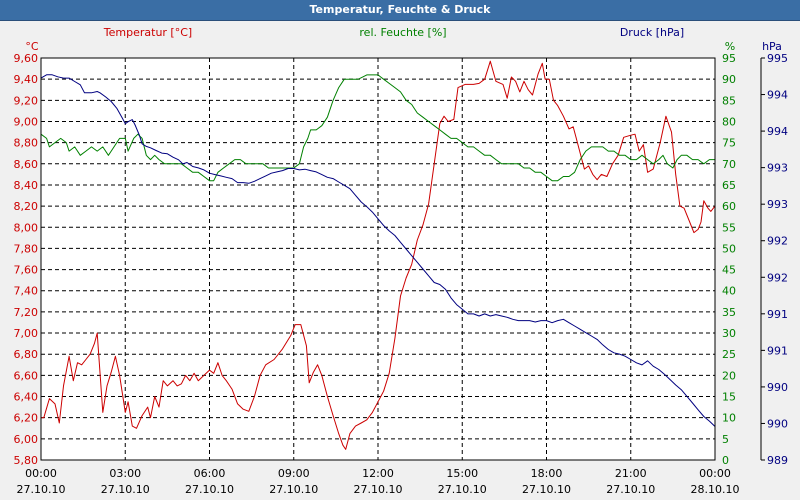  What do you see at coordinates (715, 489) in the screenshot?
I see `x-tick-label-date: 28.10.10` at bounding box center [715, 489].